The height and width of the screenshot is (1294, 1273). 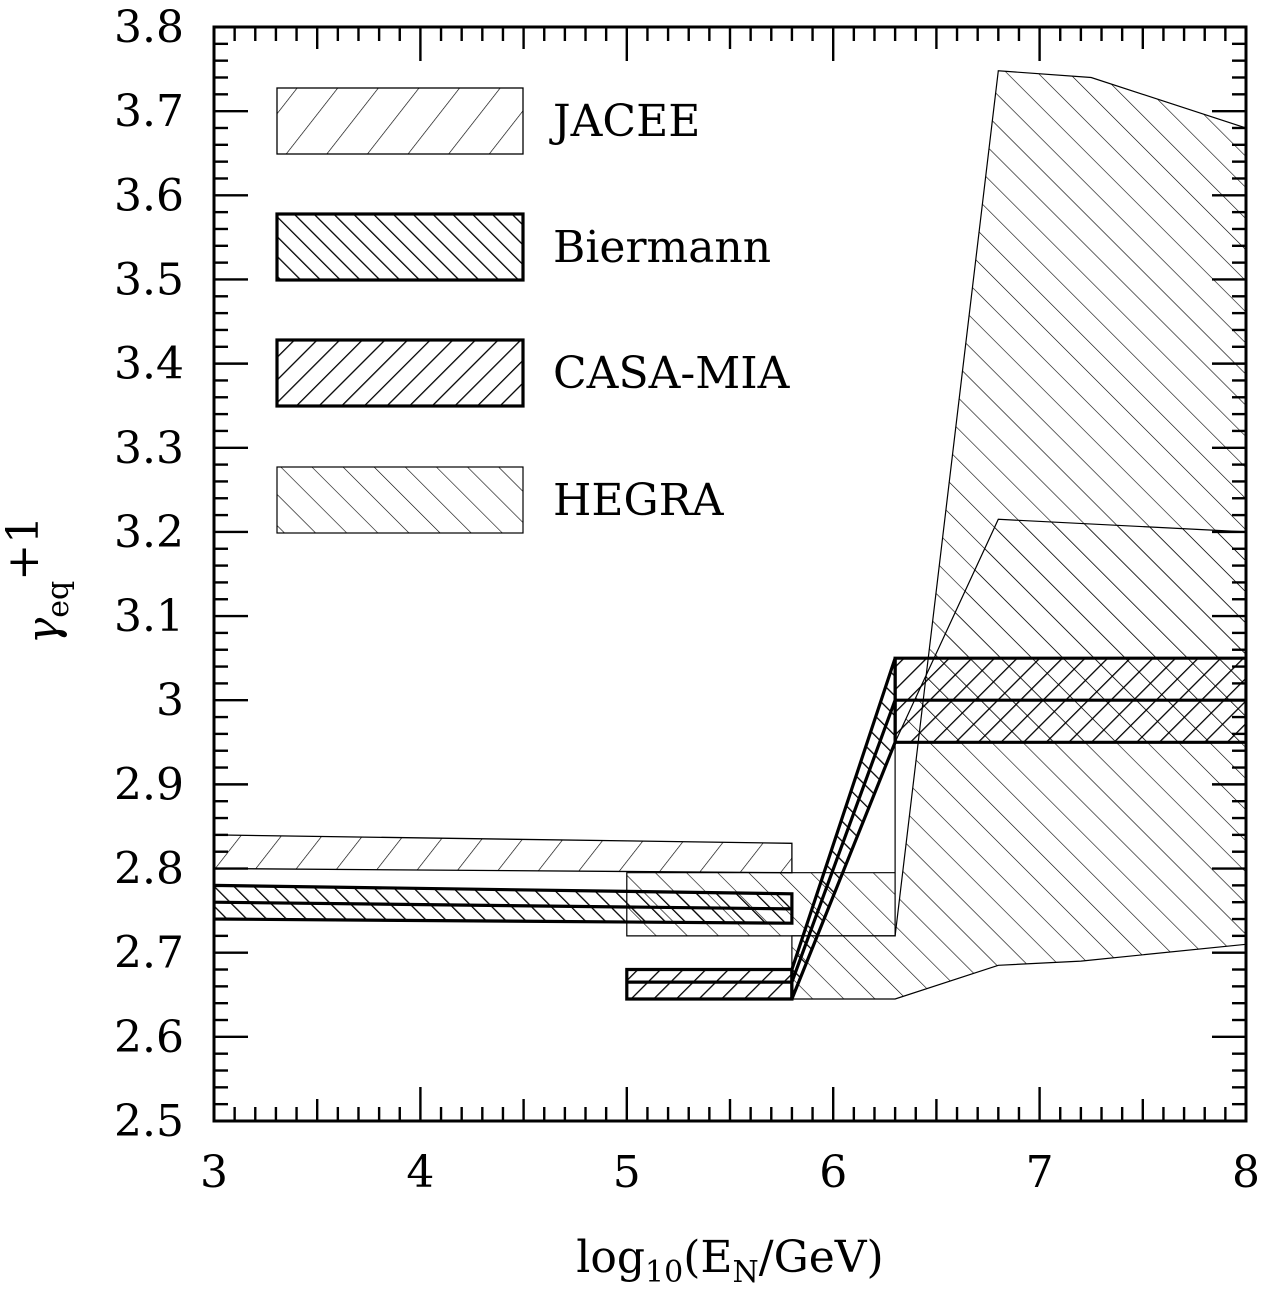 What do you see at coordinates (149, 532) in the screenshot?
I see `y-tick-label: 3.2` at bounding box center [149, 532].